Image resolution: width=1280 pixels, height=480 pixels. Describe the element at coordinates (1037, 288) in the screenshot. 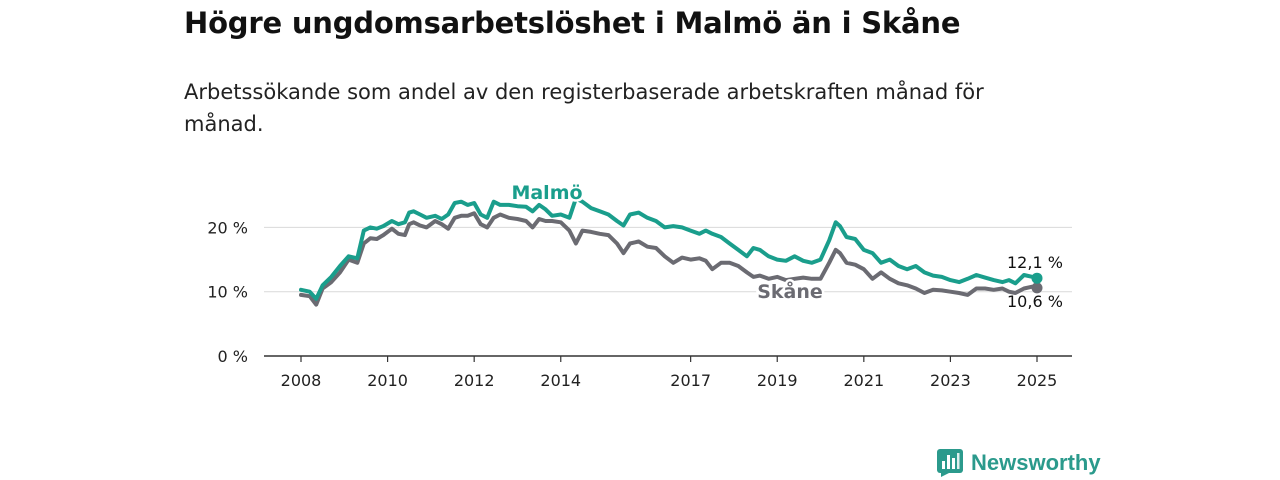

I see `end-point-skåne` at that location.